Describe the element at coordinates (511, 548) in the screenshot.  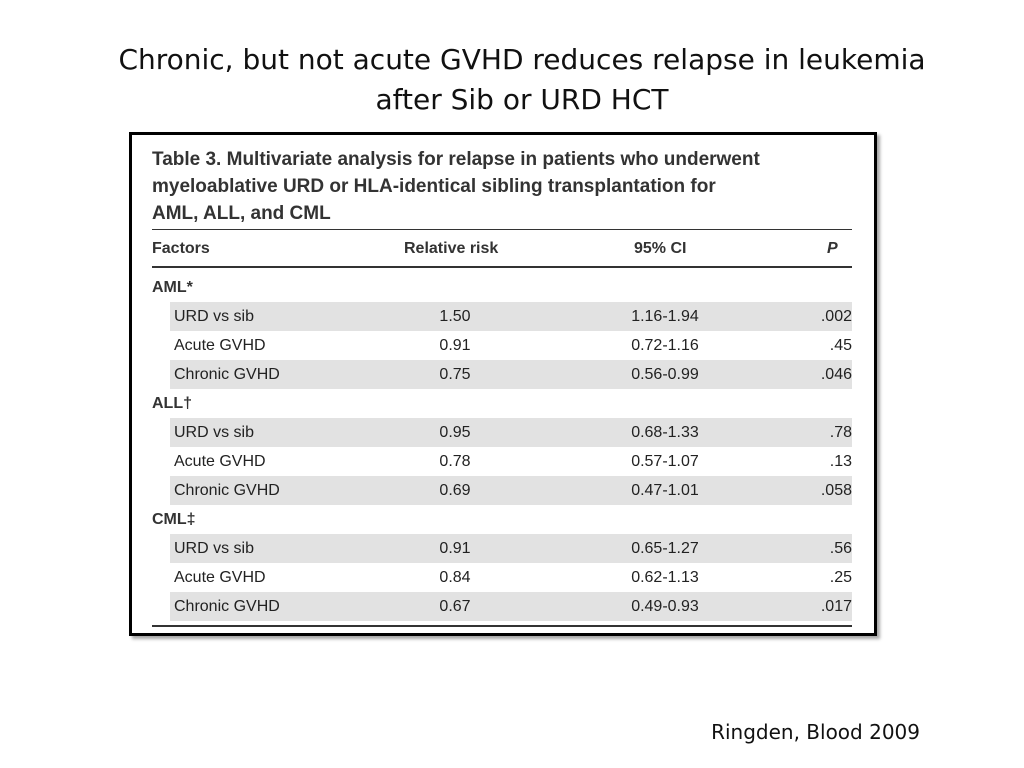
I see `table-row: URD vs sib 0.91 0.65-1.27 .56` at that location.